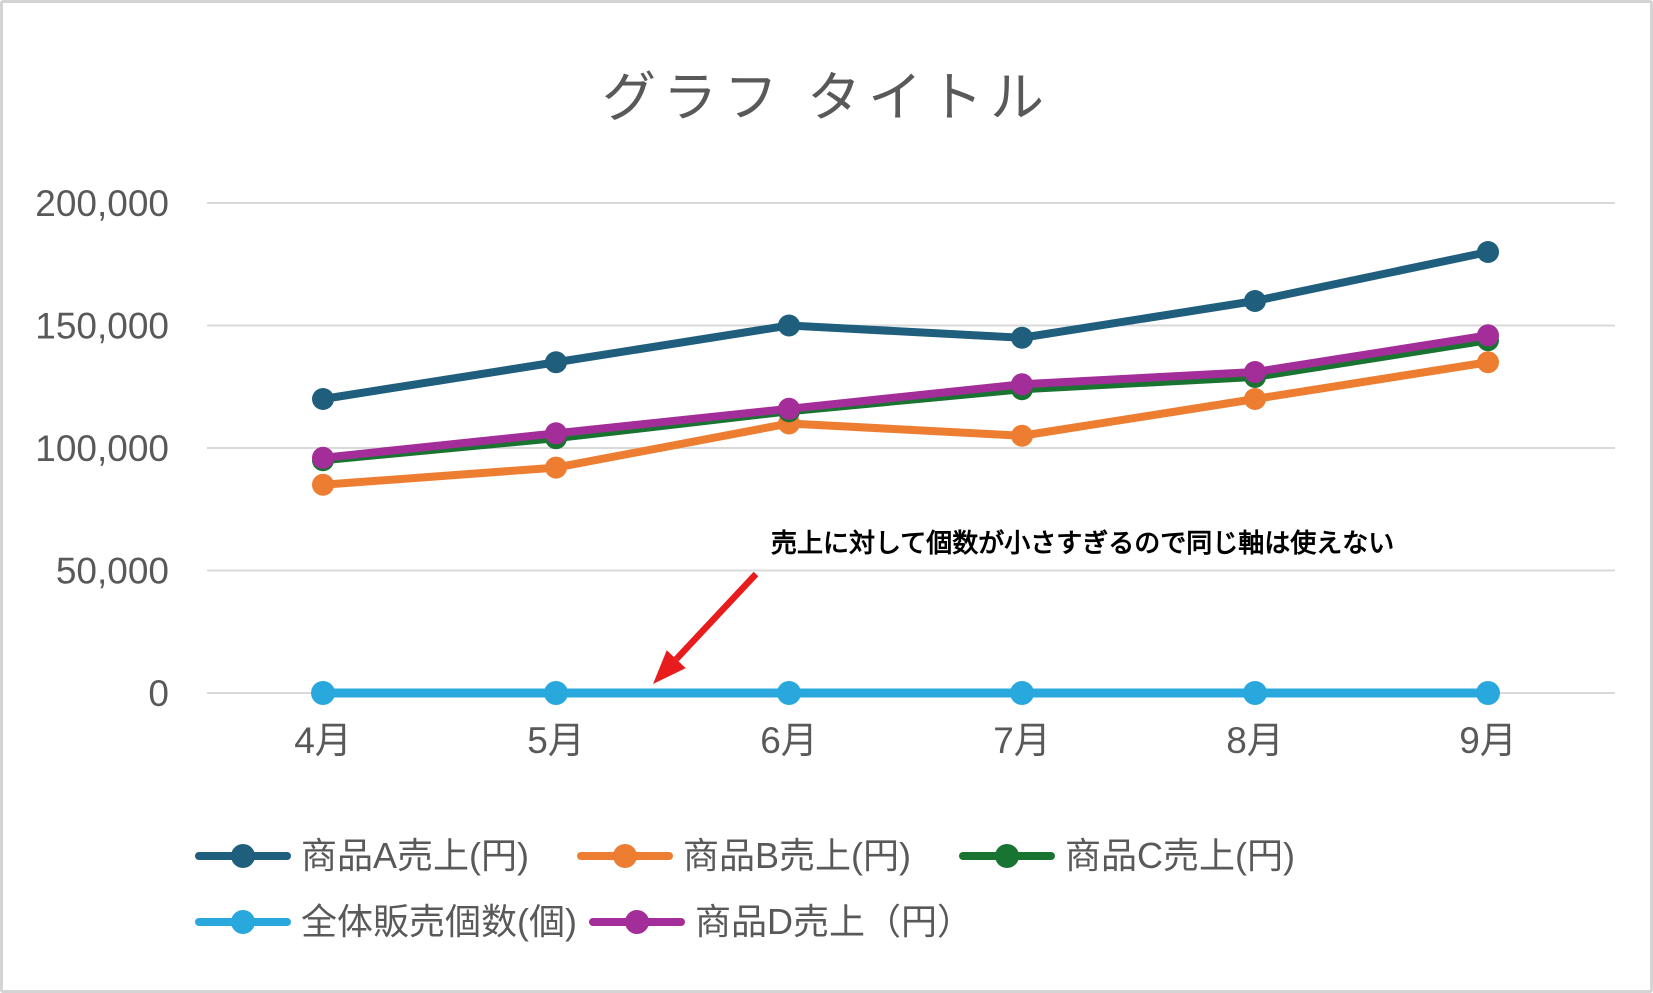  I want to click on legend-item-2: 商品C売上(円), so click(1127, 856).